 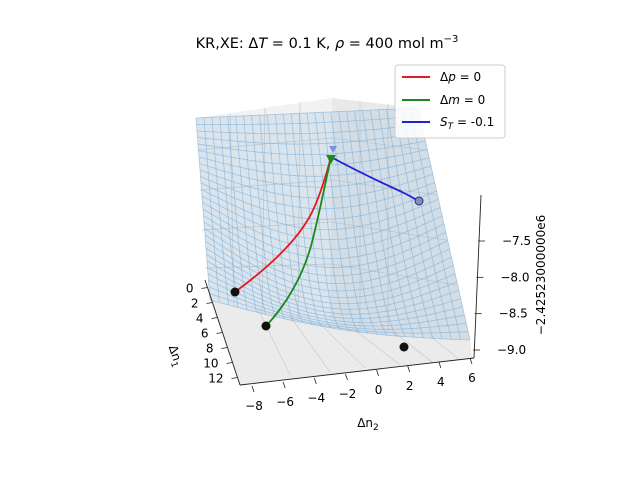 I want to click on x-tick-label: 4, so click(x=200, y=319).